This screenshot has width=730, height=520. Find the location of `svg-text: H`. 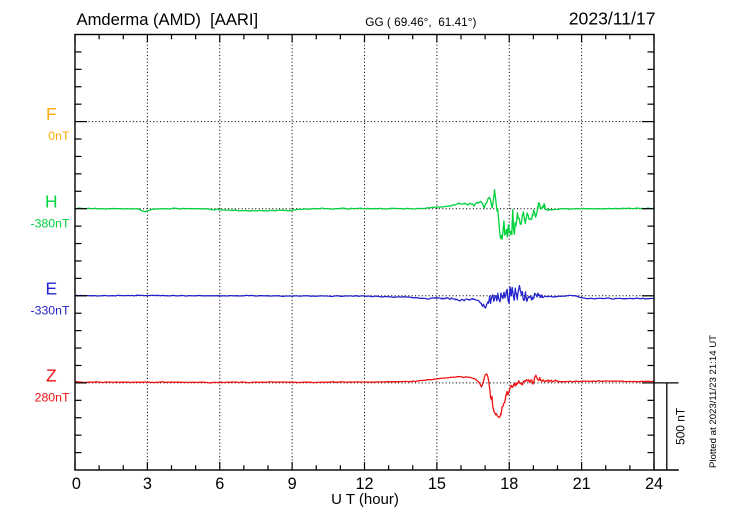

svg-text: H is located at coordinates (51, 201).